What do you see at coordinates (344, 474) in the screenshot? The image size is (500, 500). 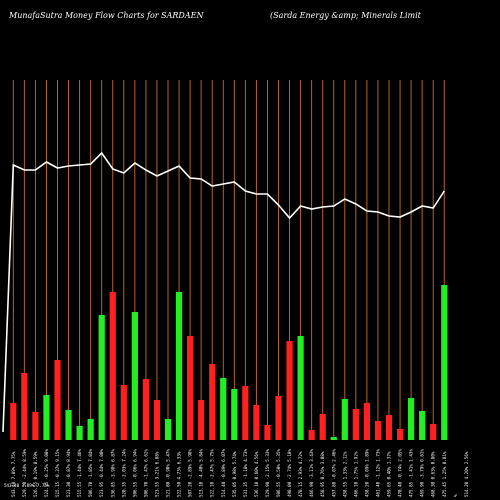 I see `x-tick-label: 458.55 1.33% 2.12%` at bounding box center [344, 474].